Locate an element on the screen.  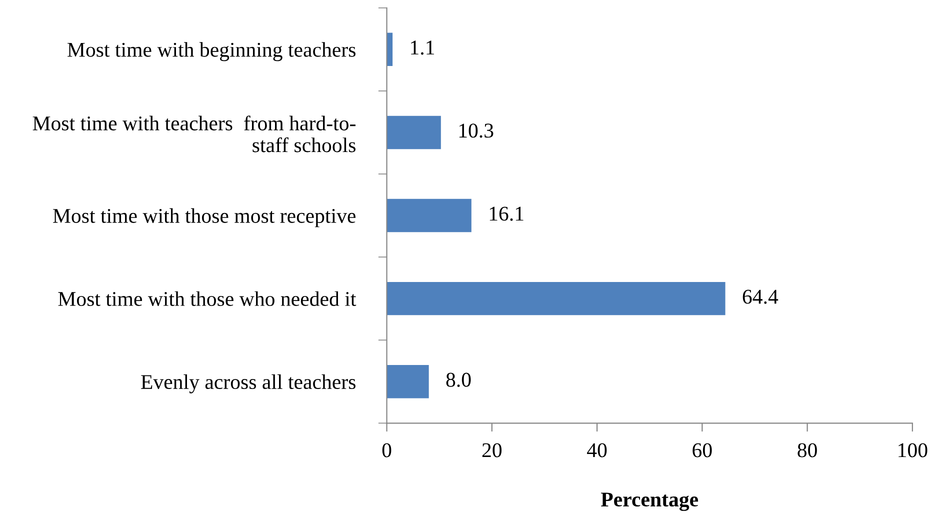
x-tick-label: 80 is located at coordinates (807, 450).